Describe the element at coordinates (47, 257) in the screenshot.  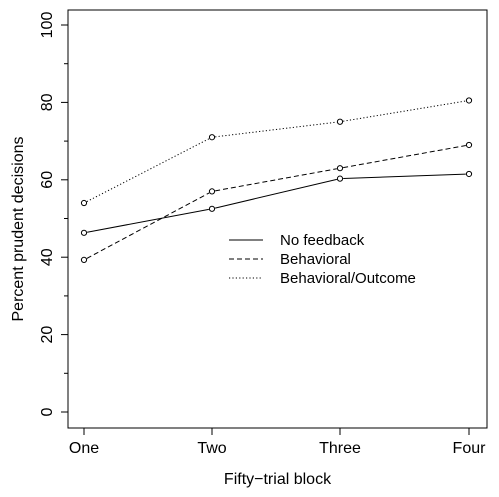
I see `y-tick-label: 40` at that location.